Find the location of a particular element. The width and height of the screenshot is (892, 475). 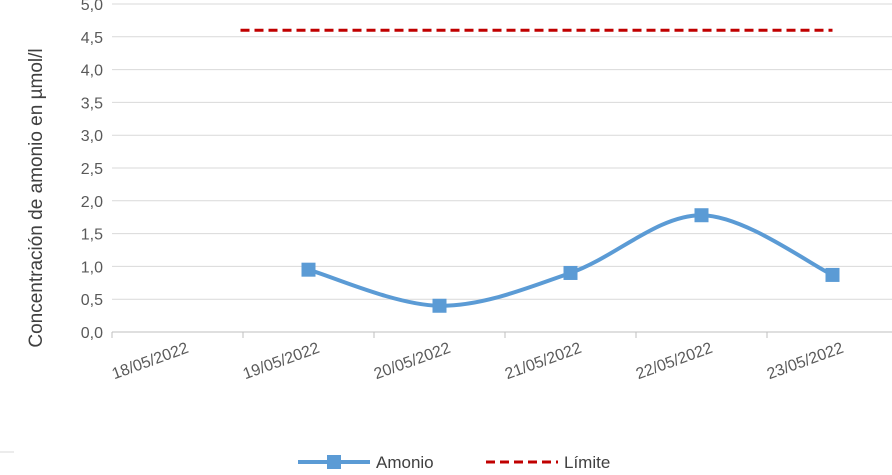

y-tick-label: 3,0 is located at coordinates (92, 136).